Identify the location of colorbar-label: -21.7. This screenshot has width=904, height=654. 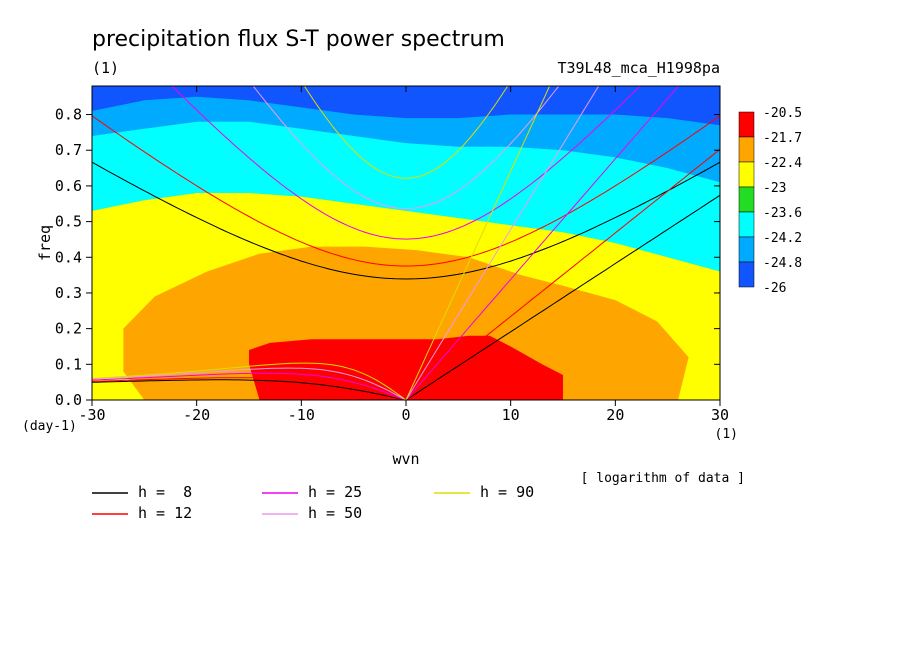
(782, 138).